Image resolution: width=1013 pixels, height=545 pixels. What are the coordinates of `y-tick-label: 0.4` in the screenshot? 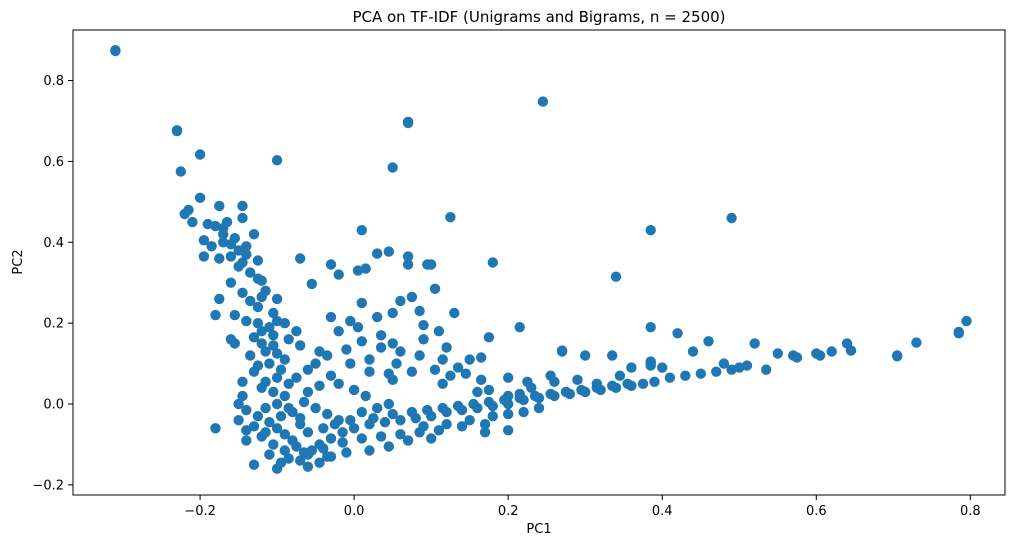 It's located at (53, 243).